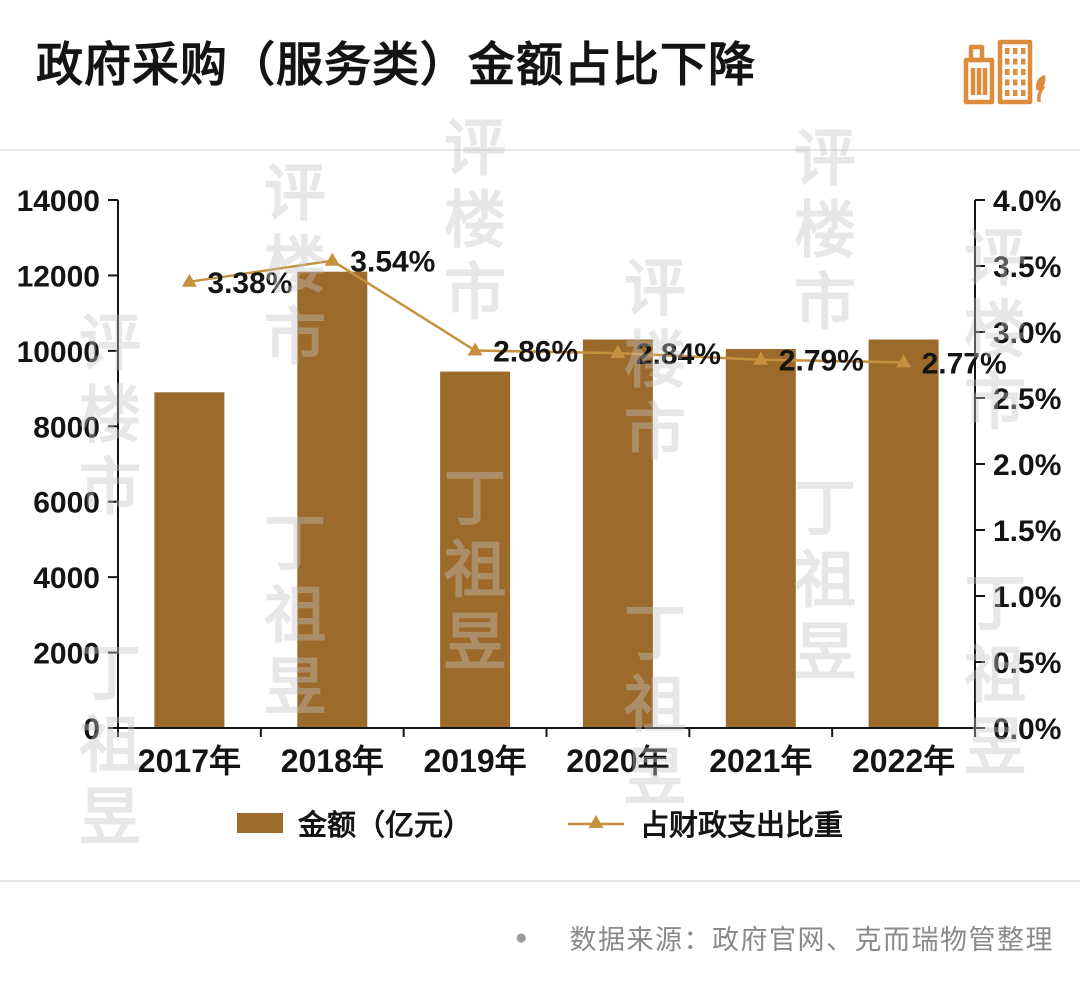 The height and width of the screenshot is (1001, 1080). What do you see at coordinates (546, 311) in the screenshot?
I see `ratio-line` at bounding box center [546, 311].